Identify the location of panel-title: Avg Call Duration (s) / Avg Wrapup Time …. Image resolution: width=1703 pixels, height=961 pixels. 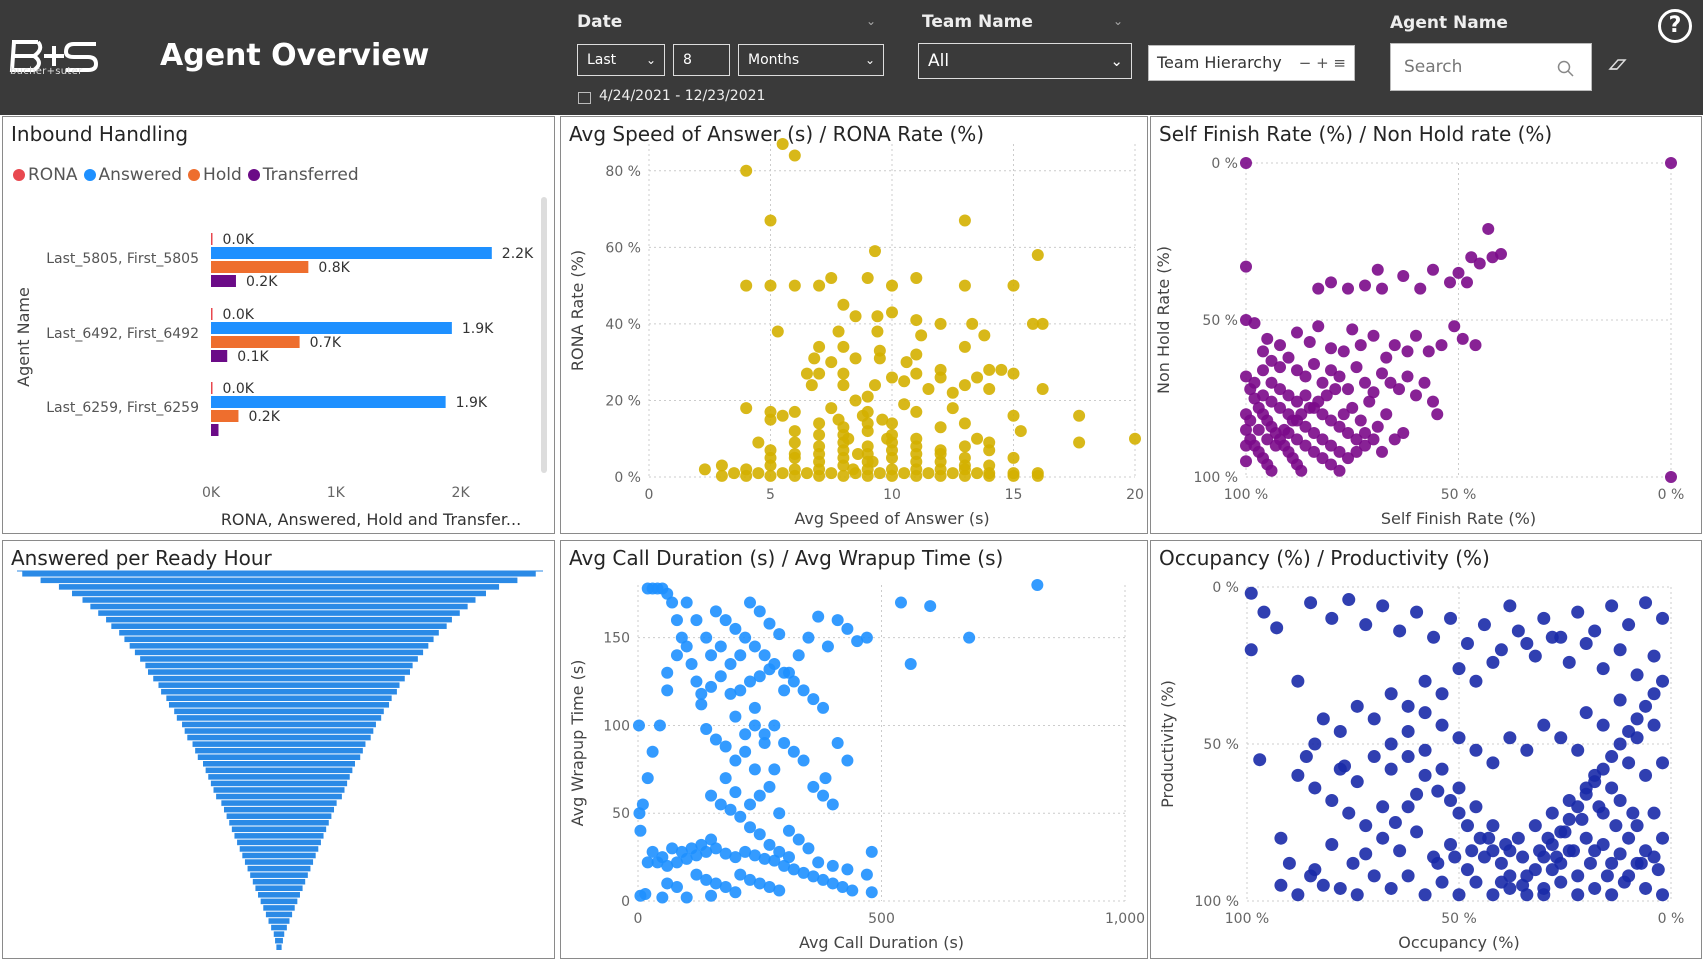
(786, 558).